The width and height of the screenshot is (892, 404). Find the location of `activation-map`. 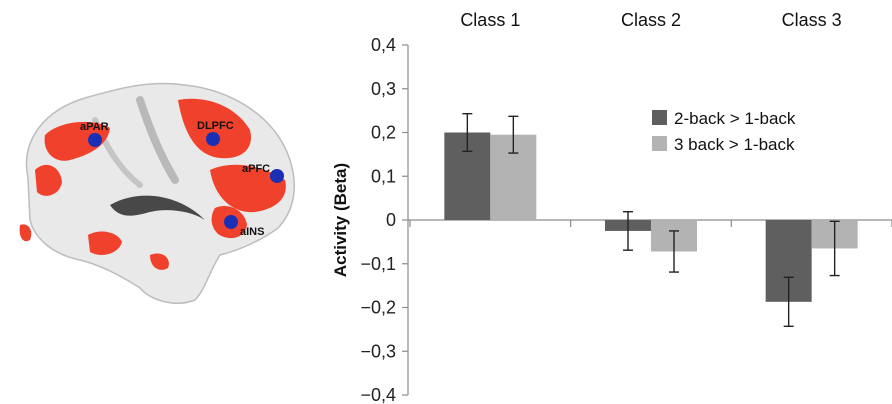

activation-map is located at coordinates (152, 184).